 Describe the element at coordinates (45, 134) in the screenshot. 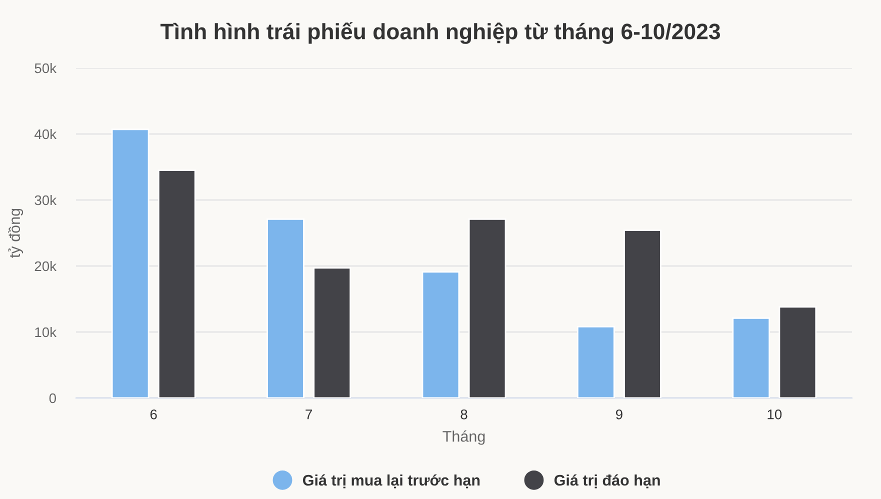

I see `y-tick-label: 40k` at that location.